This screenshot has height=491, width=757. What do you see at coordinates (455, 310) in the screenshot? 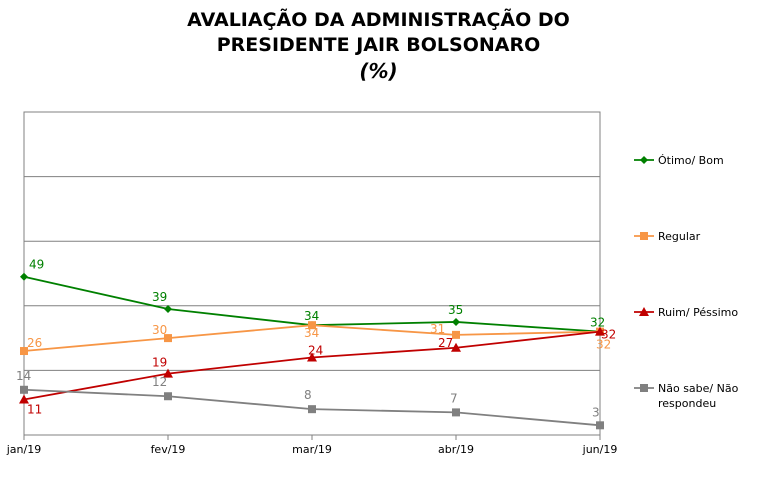
I see `data-label: 35` at bounding box center [455, 310].